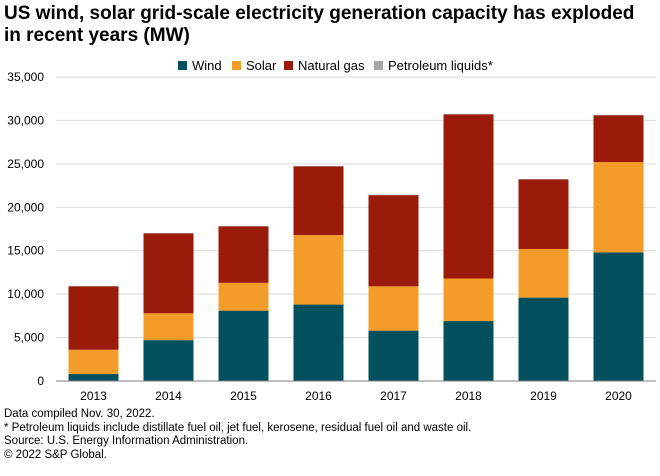 The image size is (660, 476). What do you see at coordinates (168, 396) in the screenshot?
I see `x-tick-label: 2014` at bounding box center [168, 396].